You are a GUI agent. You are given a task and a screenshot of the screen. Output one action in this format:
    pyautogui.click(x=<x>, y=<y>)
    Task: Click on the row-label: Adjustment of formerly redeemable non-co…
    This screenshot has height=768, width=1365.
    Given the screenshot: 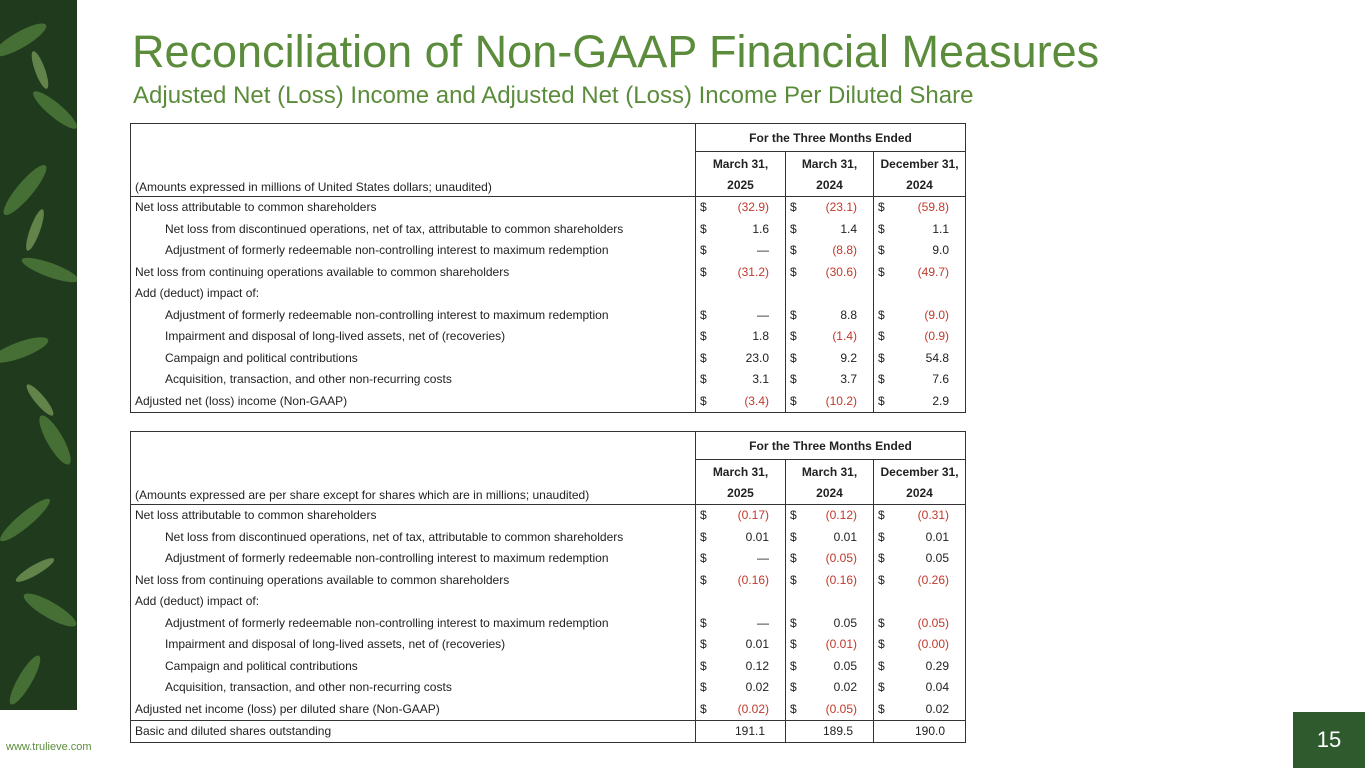 What is the action you would take?
    pyautogui.click(x=413, y=250)
    